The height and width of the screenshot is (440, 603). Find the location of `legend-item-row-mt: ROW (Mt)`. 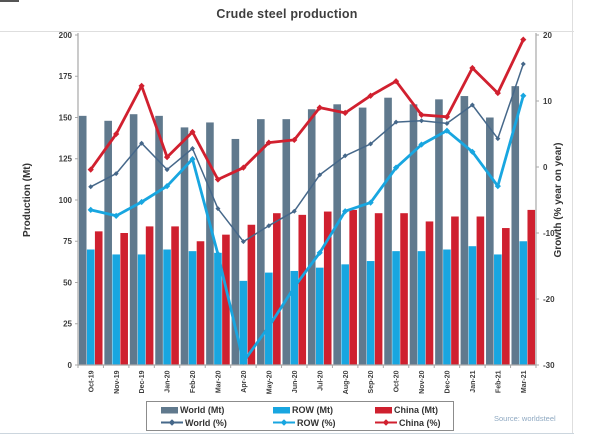

legend-item-row-mt: ROW (Mt) is located at coordinates (324, 410).